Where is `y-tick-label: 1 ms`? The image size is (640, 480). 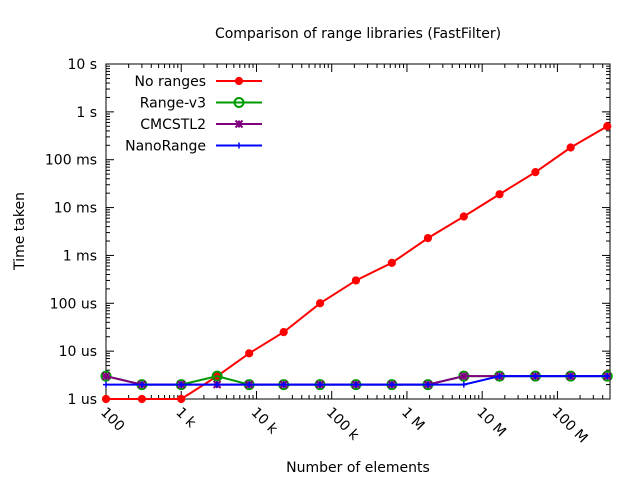
y-tick-label: 1 ms is located at coordinates (80, 256).